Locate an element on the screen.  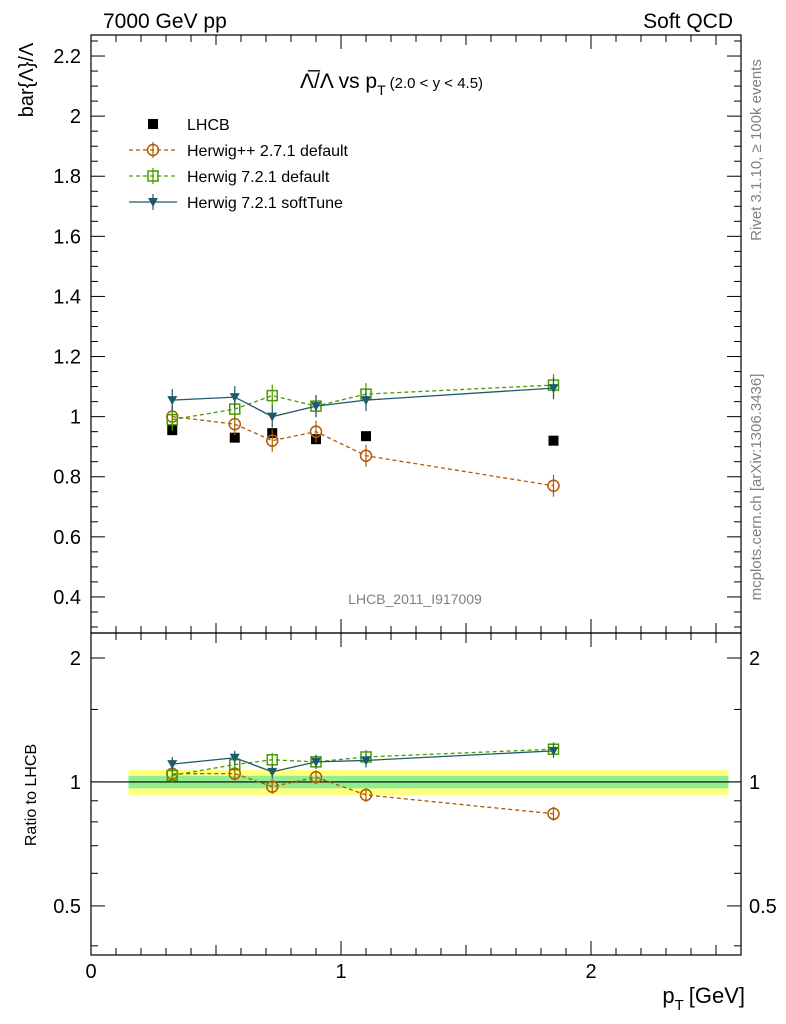
main-title-text: Λ̅/Λ vs p is located at coordinates (338, 81).